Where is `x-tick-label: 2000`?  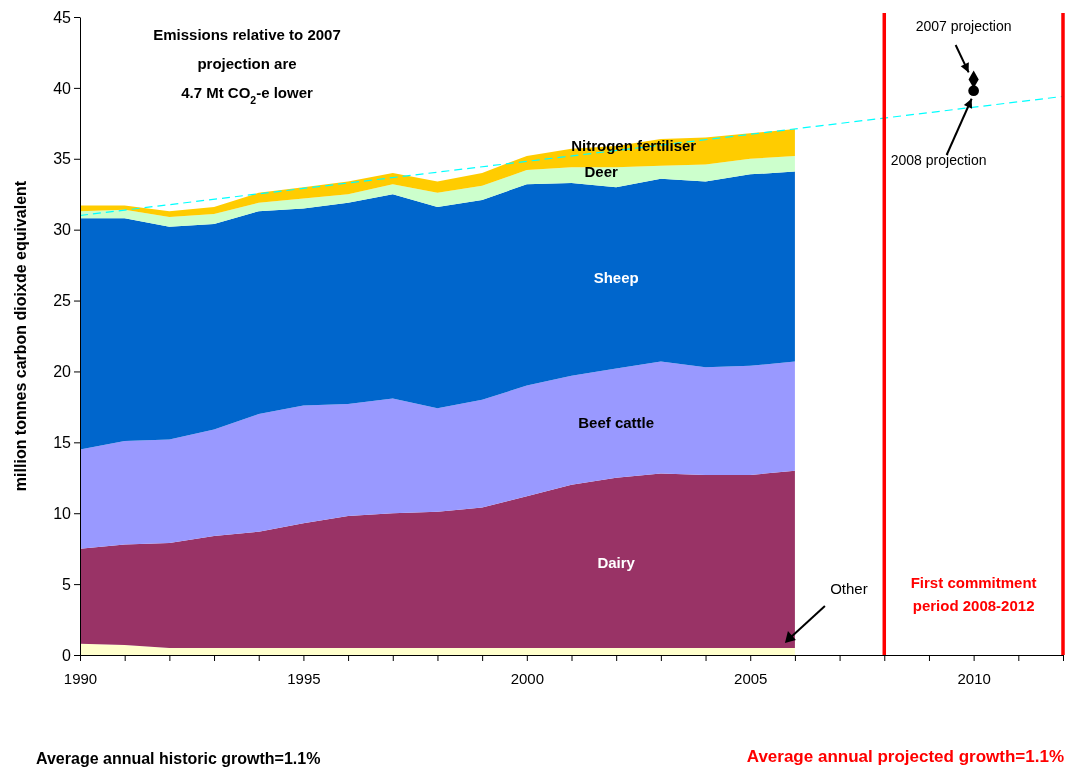 x-tick-label: 2000 is located at coordinates (527, 678).